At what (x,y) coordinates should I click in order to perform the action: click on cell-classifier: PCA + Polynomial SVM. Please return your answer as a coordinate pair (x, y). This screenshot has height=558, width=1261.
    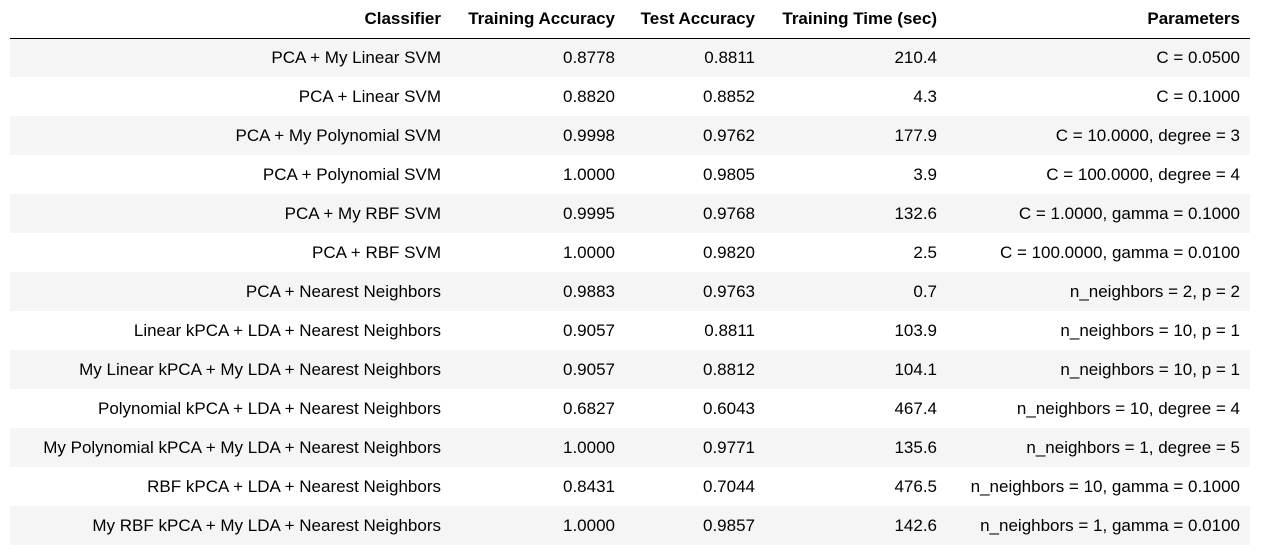
    Looking at the image, I should click on (230, 174).